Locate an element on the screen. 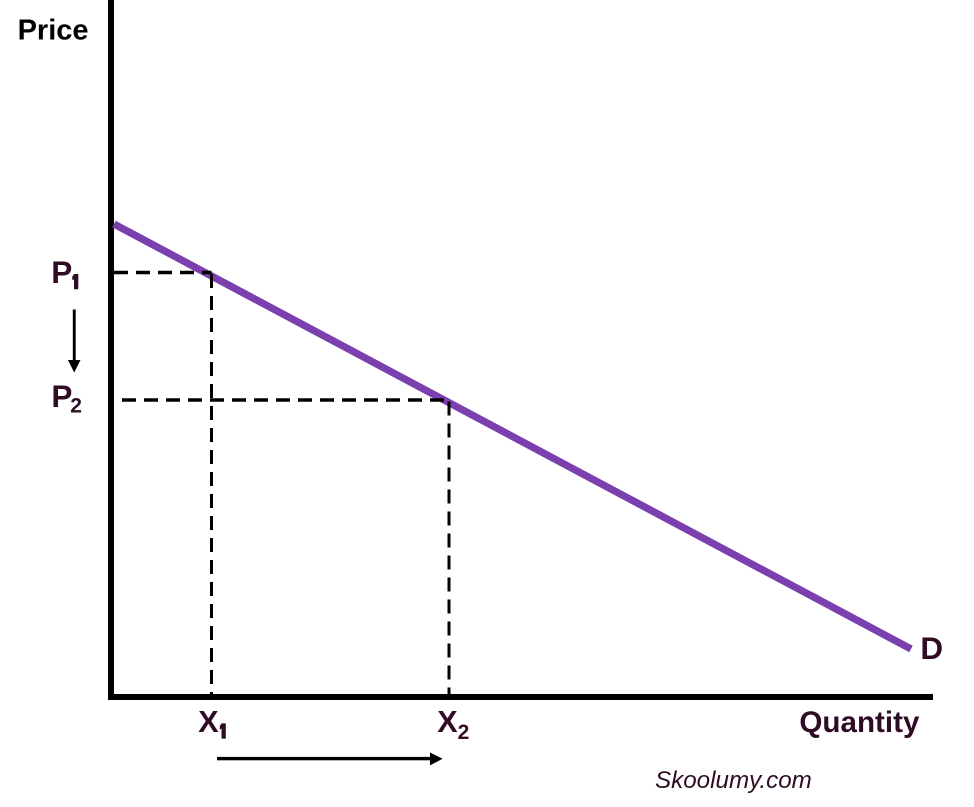  svg-text: D is located at coordinates (931, 648).